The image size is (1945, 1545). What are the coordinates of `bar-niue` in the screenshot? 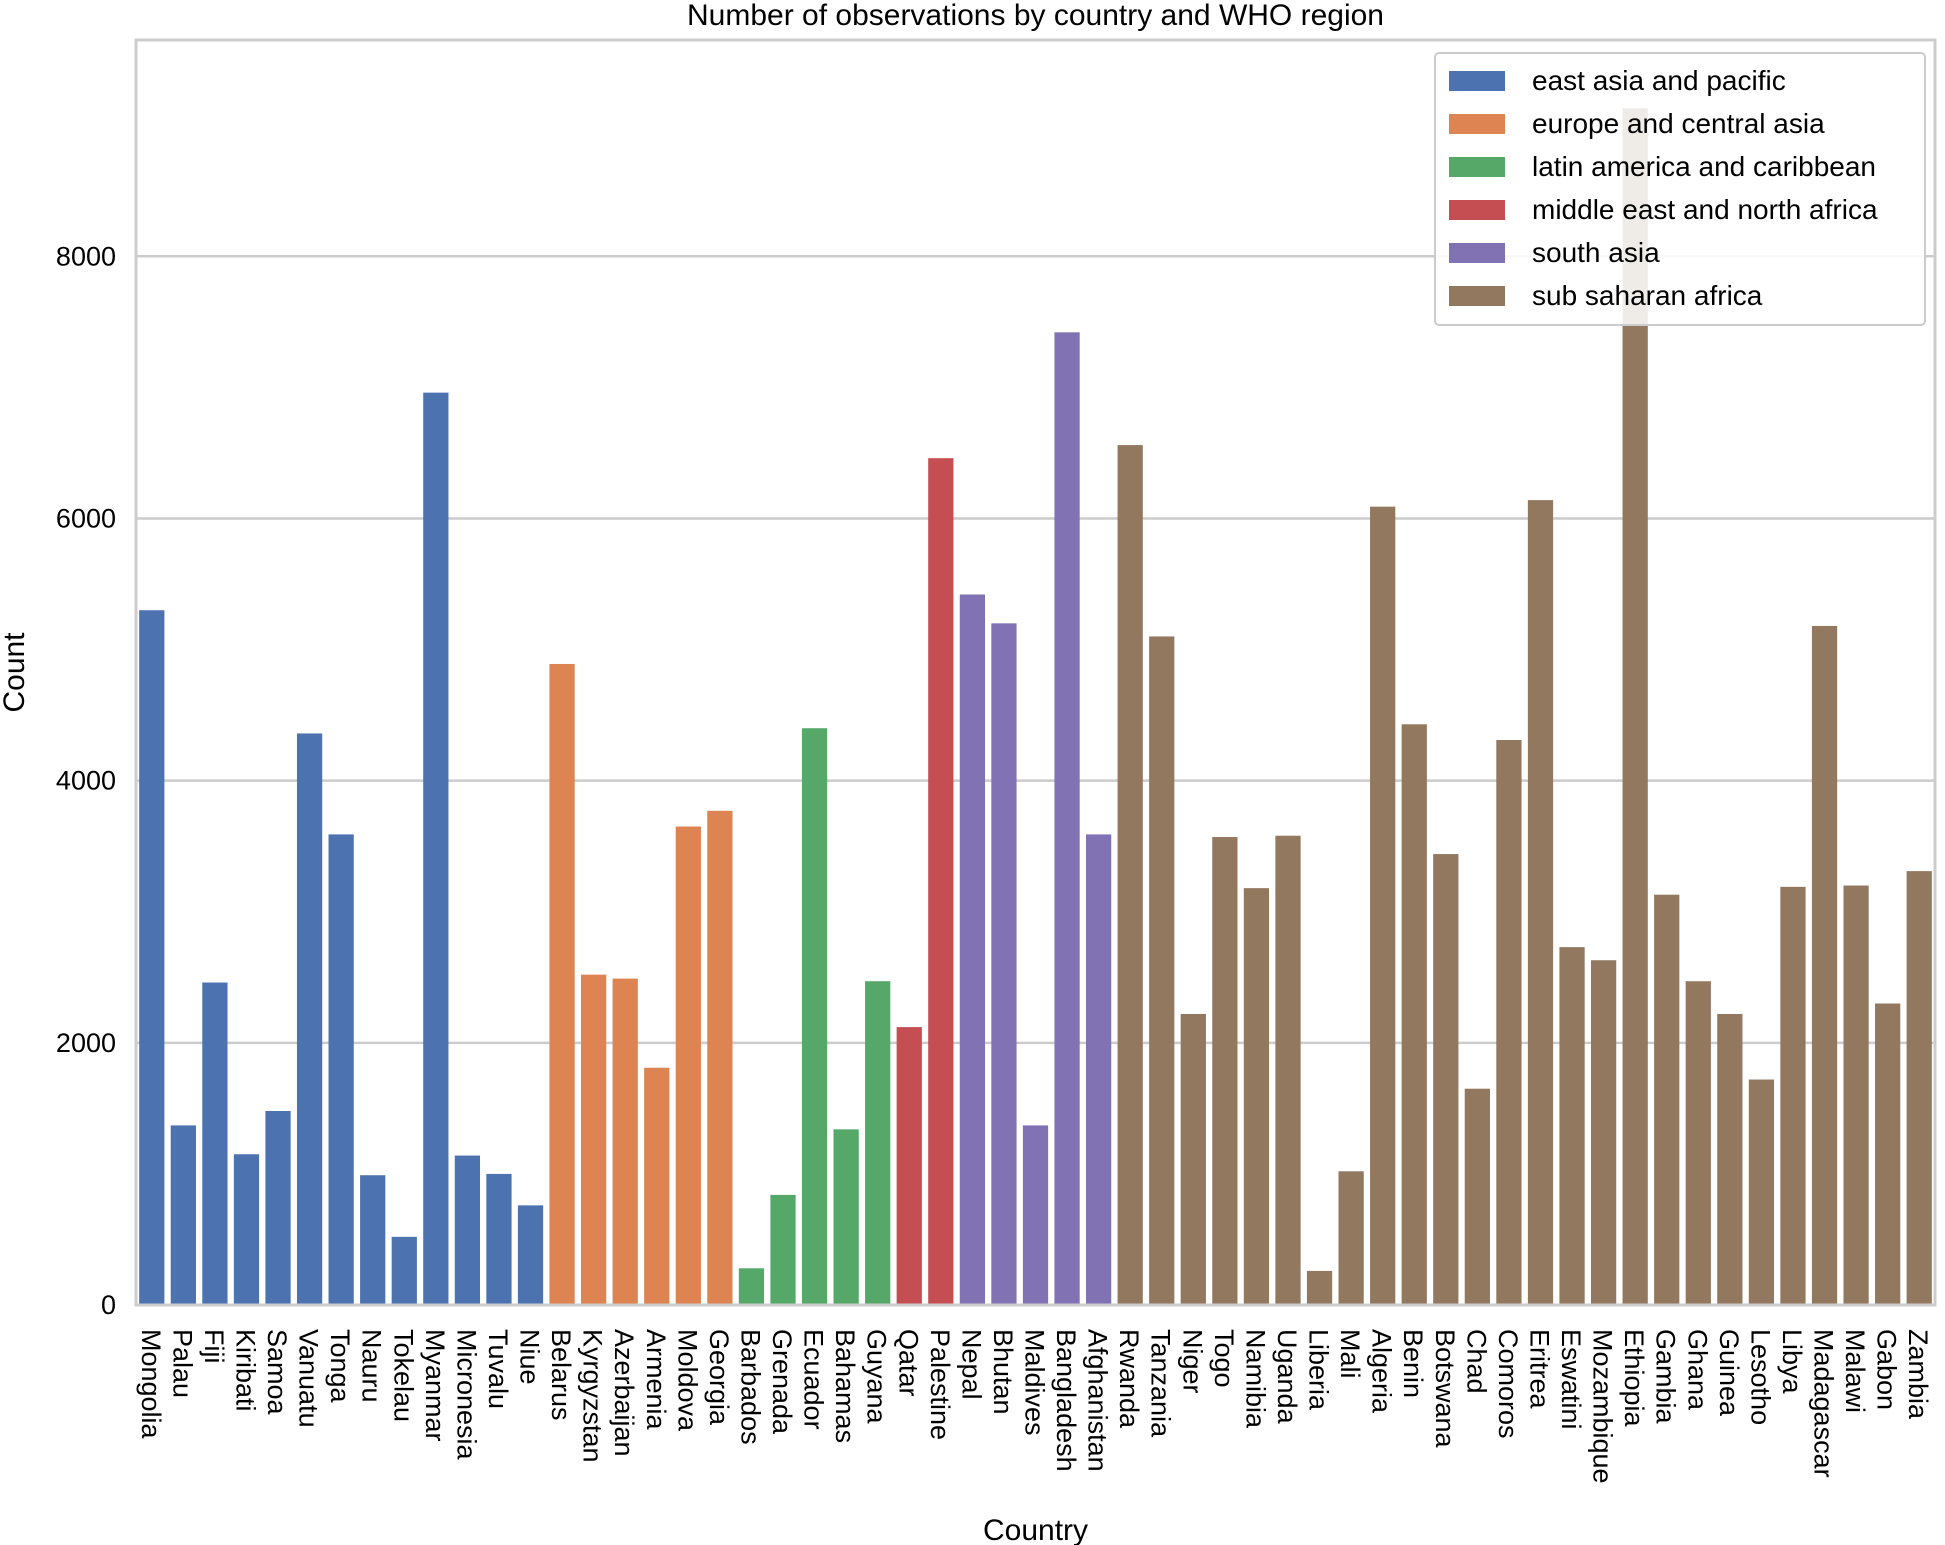 It's located at (530, 1255).